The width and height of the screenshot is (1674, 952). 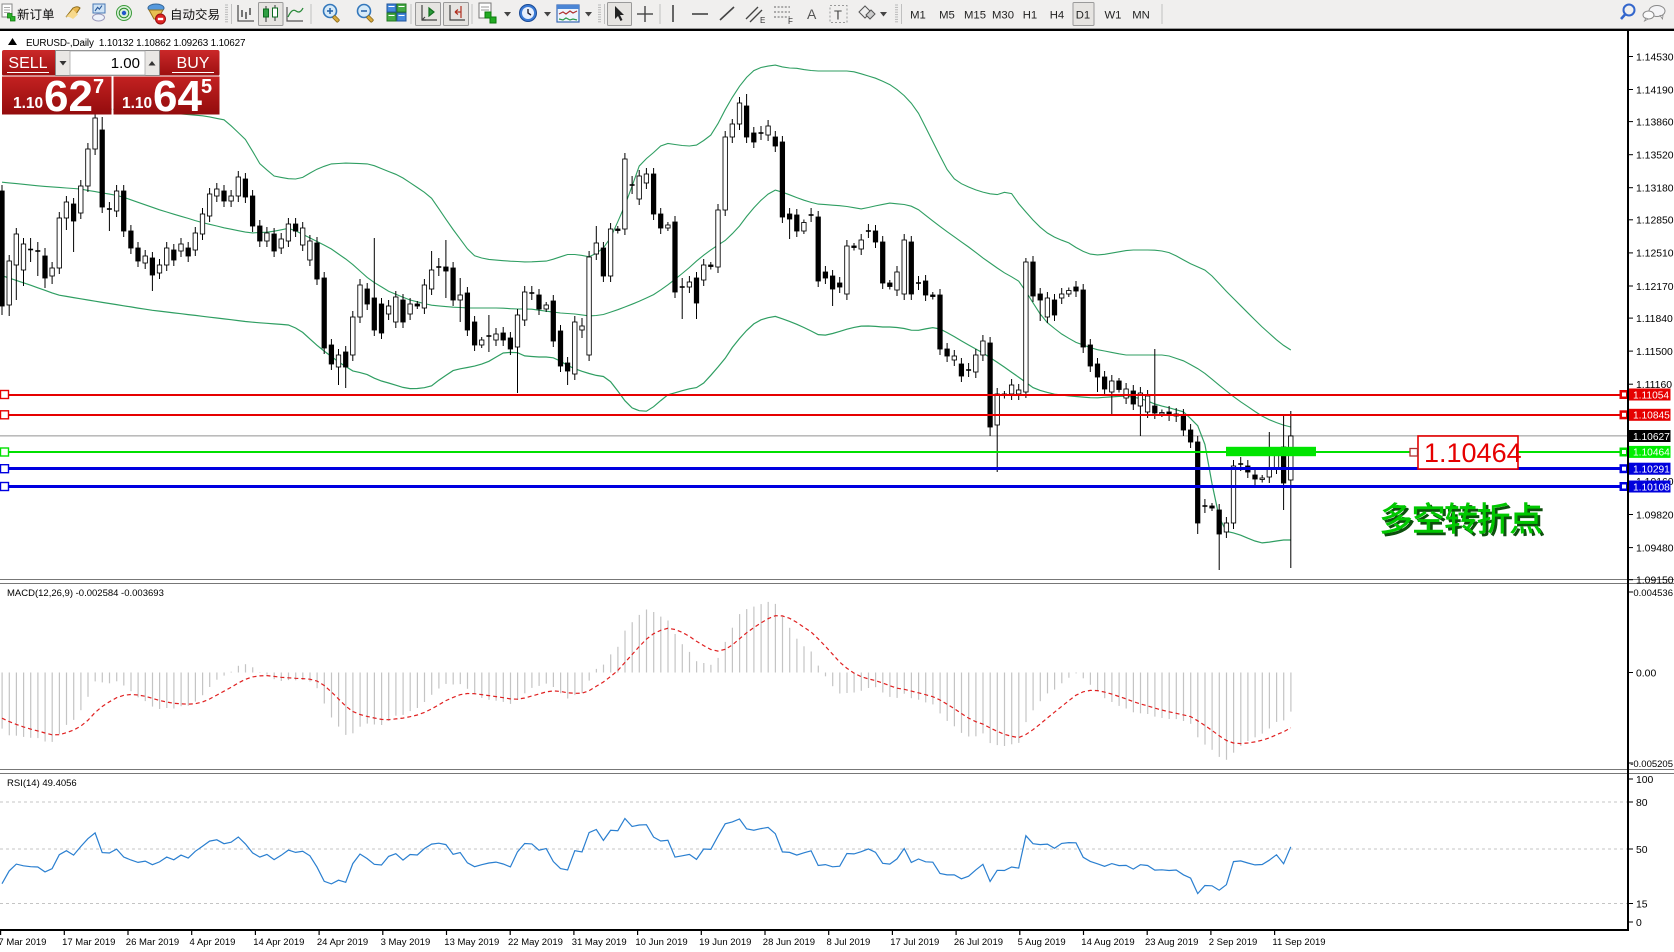 I want to click on svg-text: -0.005205, so click(x=1651, y=764).